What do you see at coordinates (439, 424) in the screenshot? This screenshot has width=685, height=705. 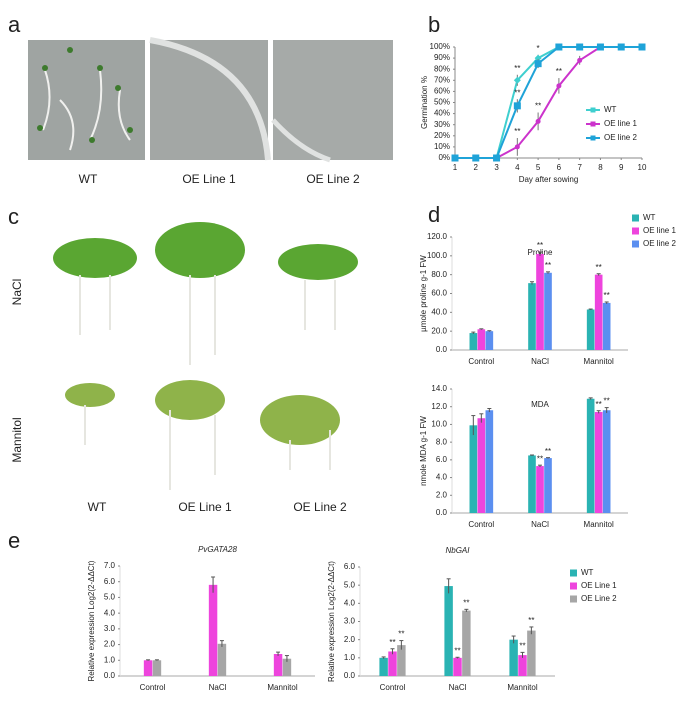 I see `y-tick-label: 10.0` at bounding box center [439, 424].